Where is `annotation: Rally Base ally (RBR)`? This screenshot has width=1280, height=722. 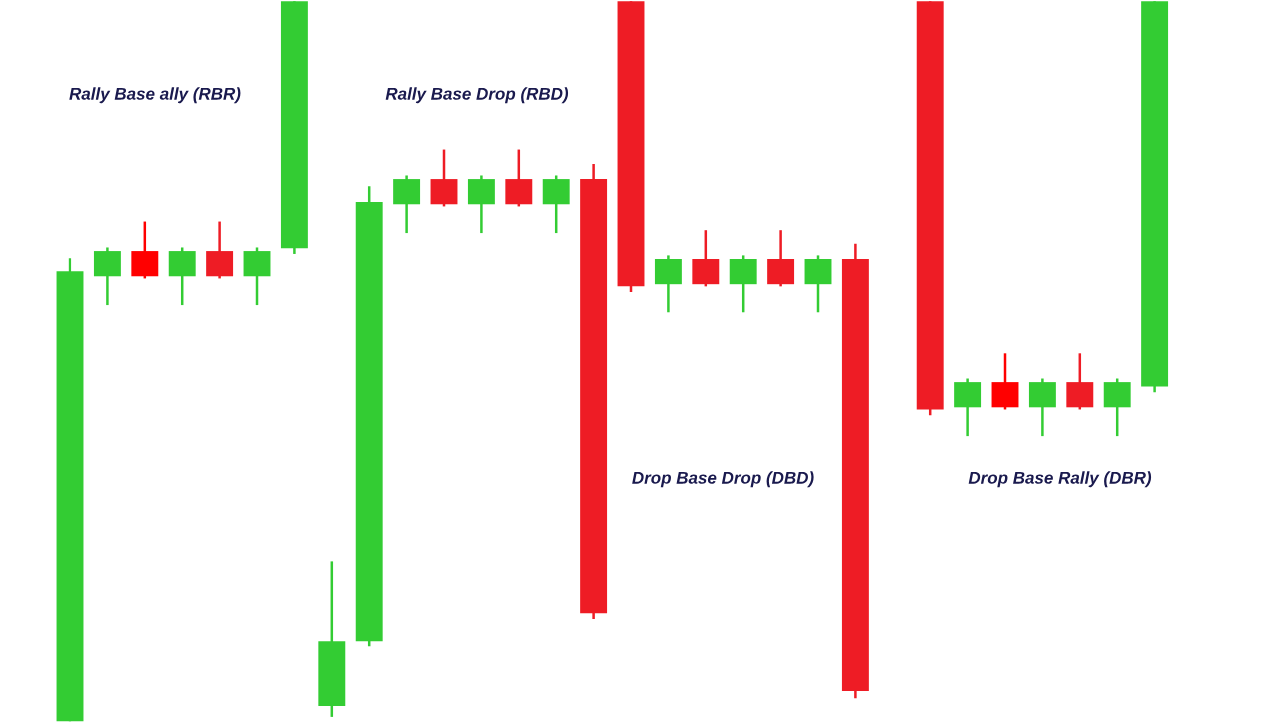
annotation: Rally Base ally (RBR) is located at coordinates (155, 95).